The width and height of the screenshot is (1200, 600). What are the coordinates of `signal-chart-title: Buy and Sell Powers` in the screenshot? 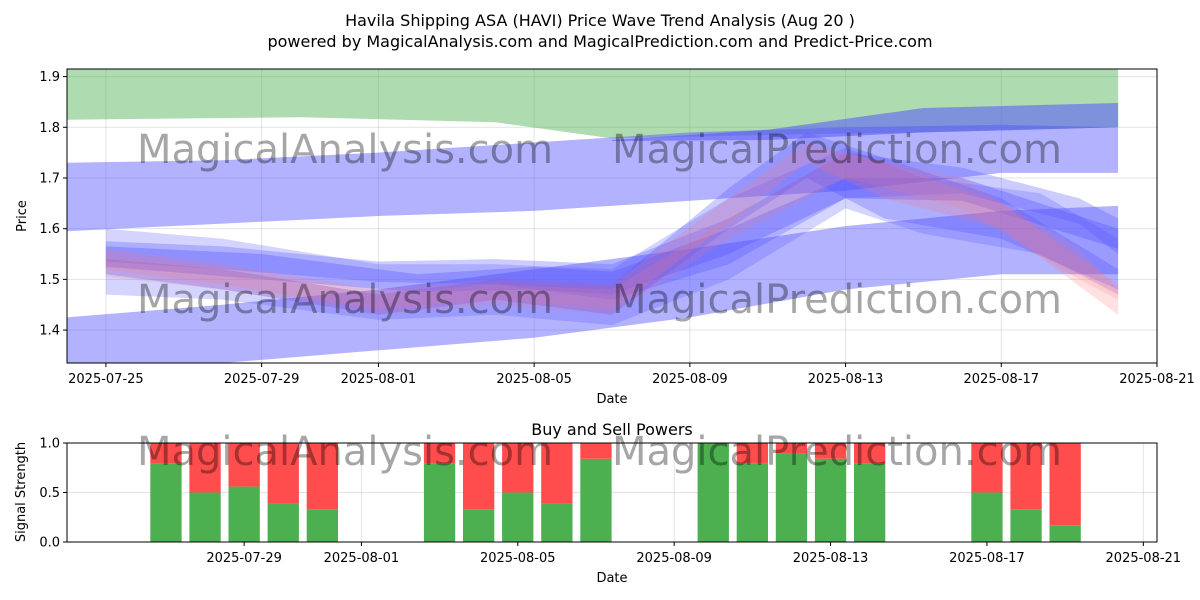 It's located at (612, 429).